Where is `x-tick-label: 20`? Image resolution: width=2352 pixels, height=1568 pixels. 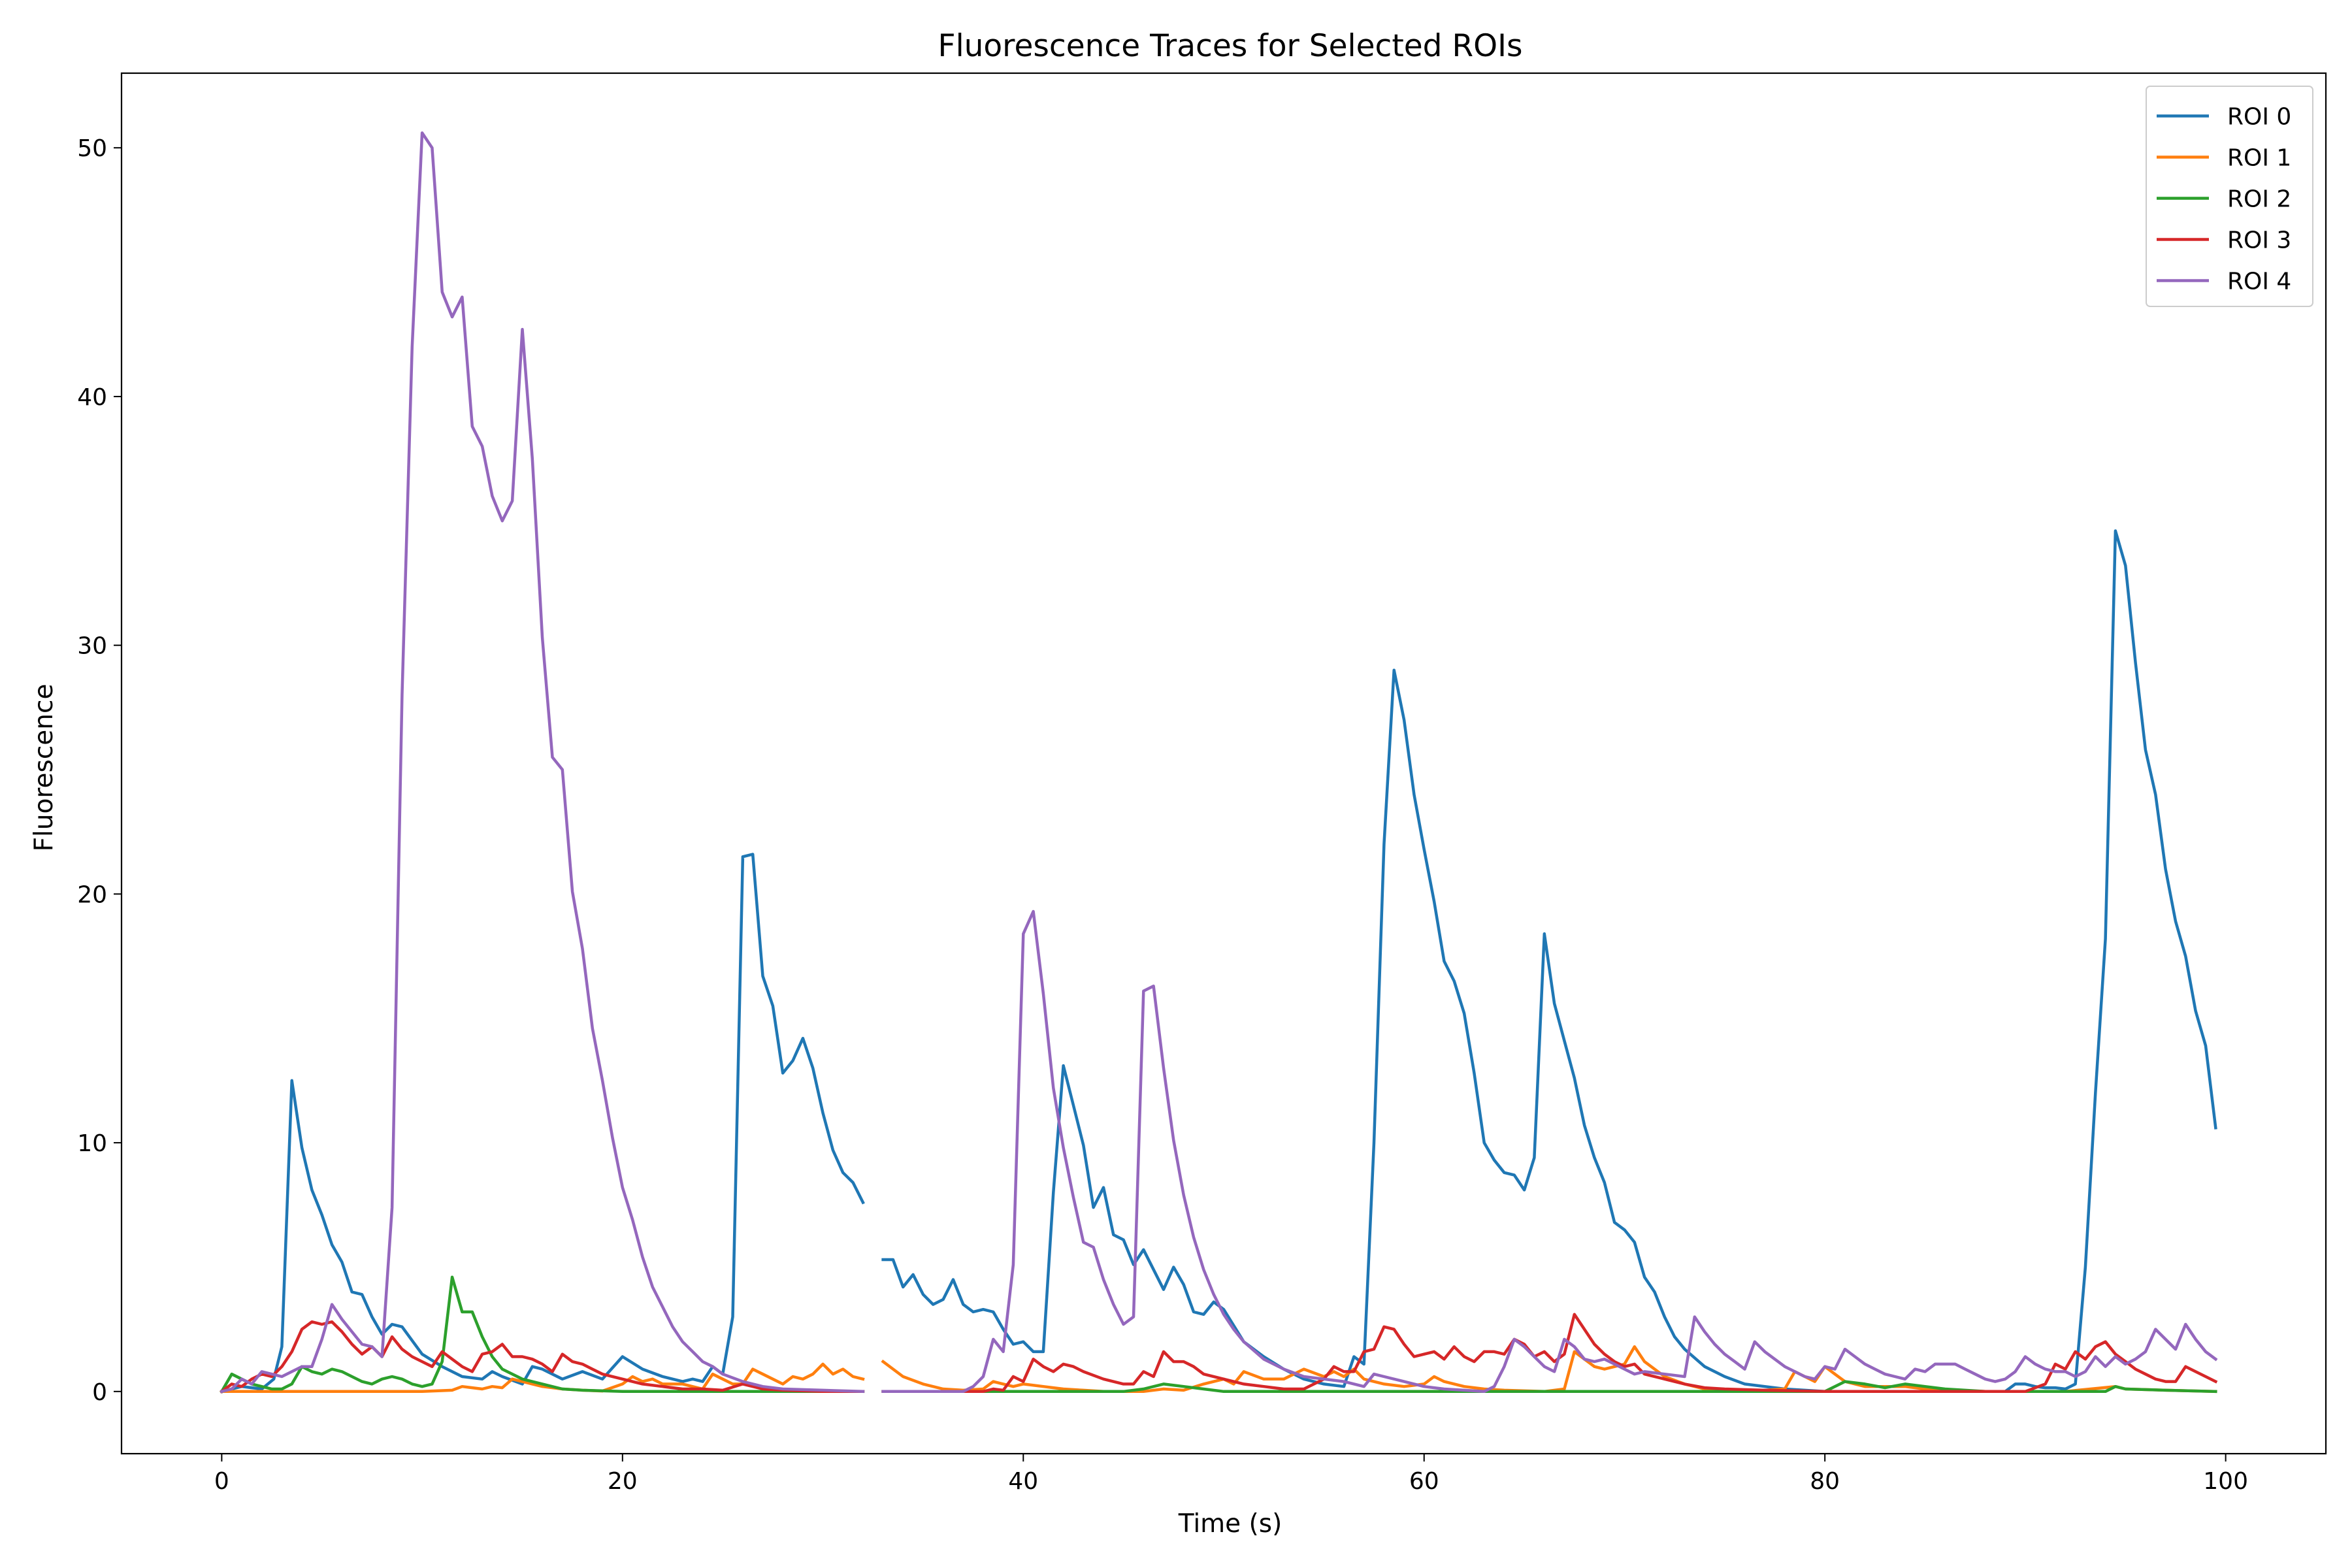
x-tick-label: 20 is located at coordinates (623, 1481).